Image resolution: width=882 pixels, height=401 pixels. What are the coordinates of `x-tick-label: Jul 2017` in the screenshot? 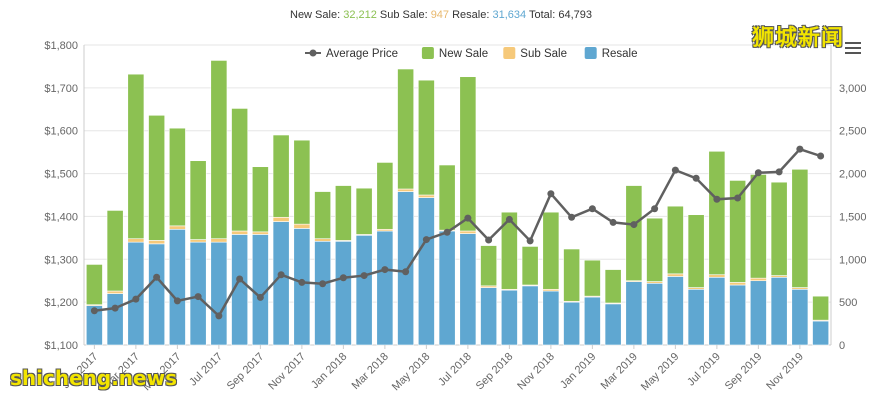 It's located at (206, 370).